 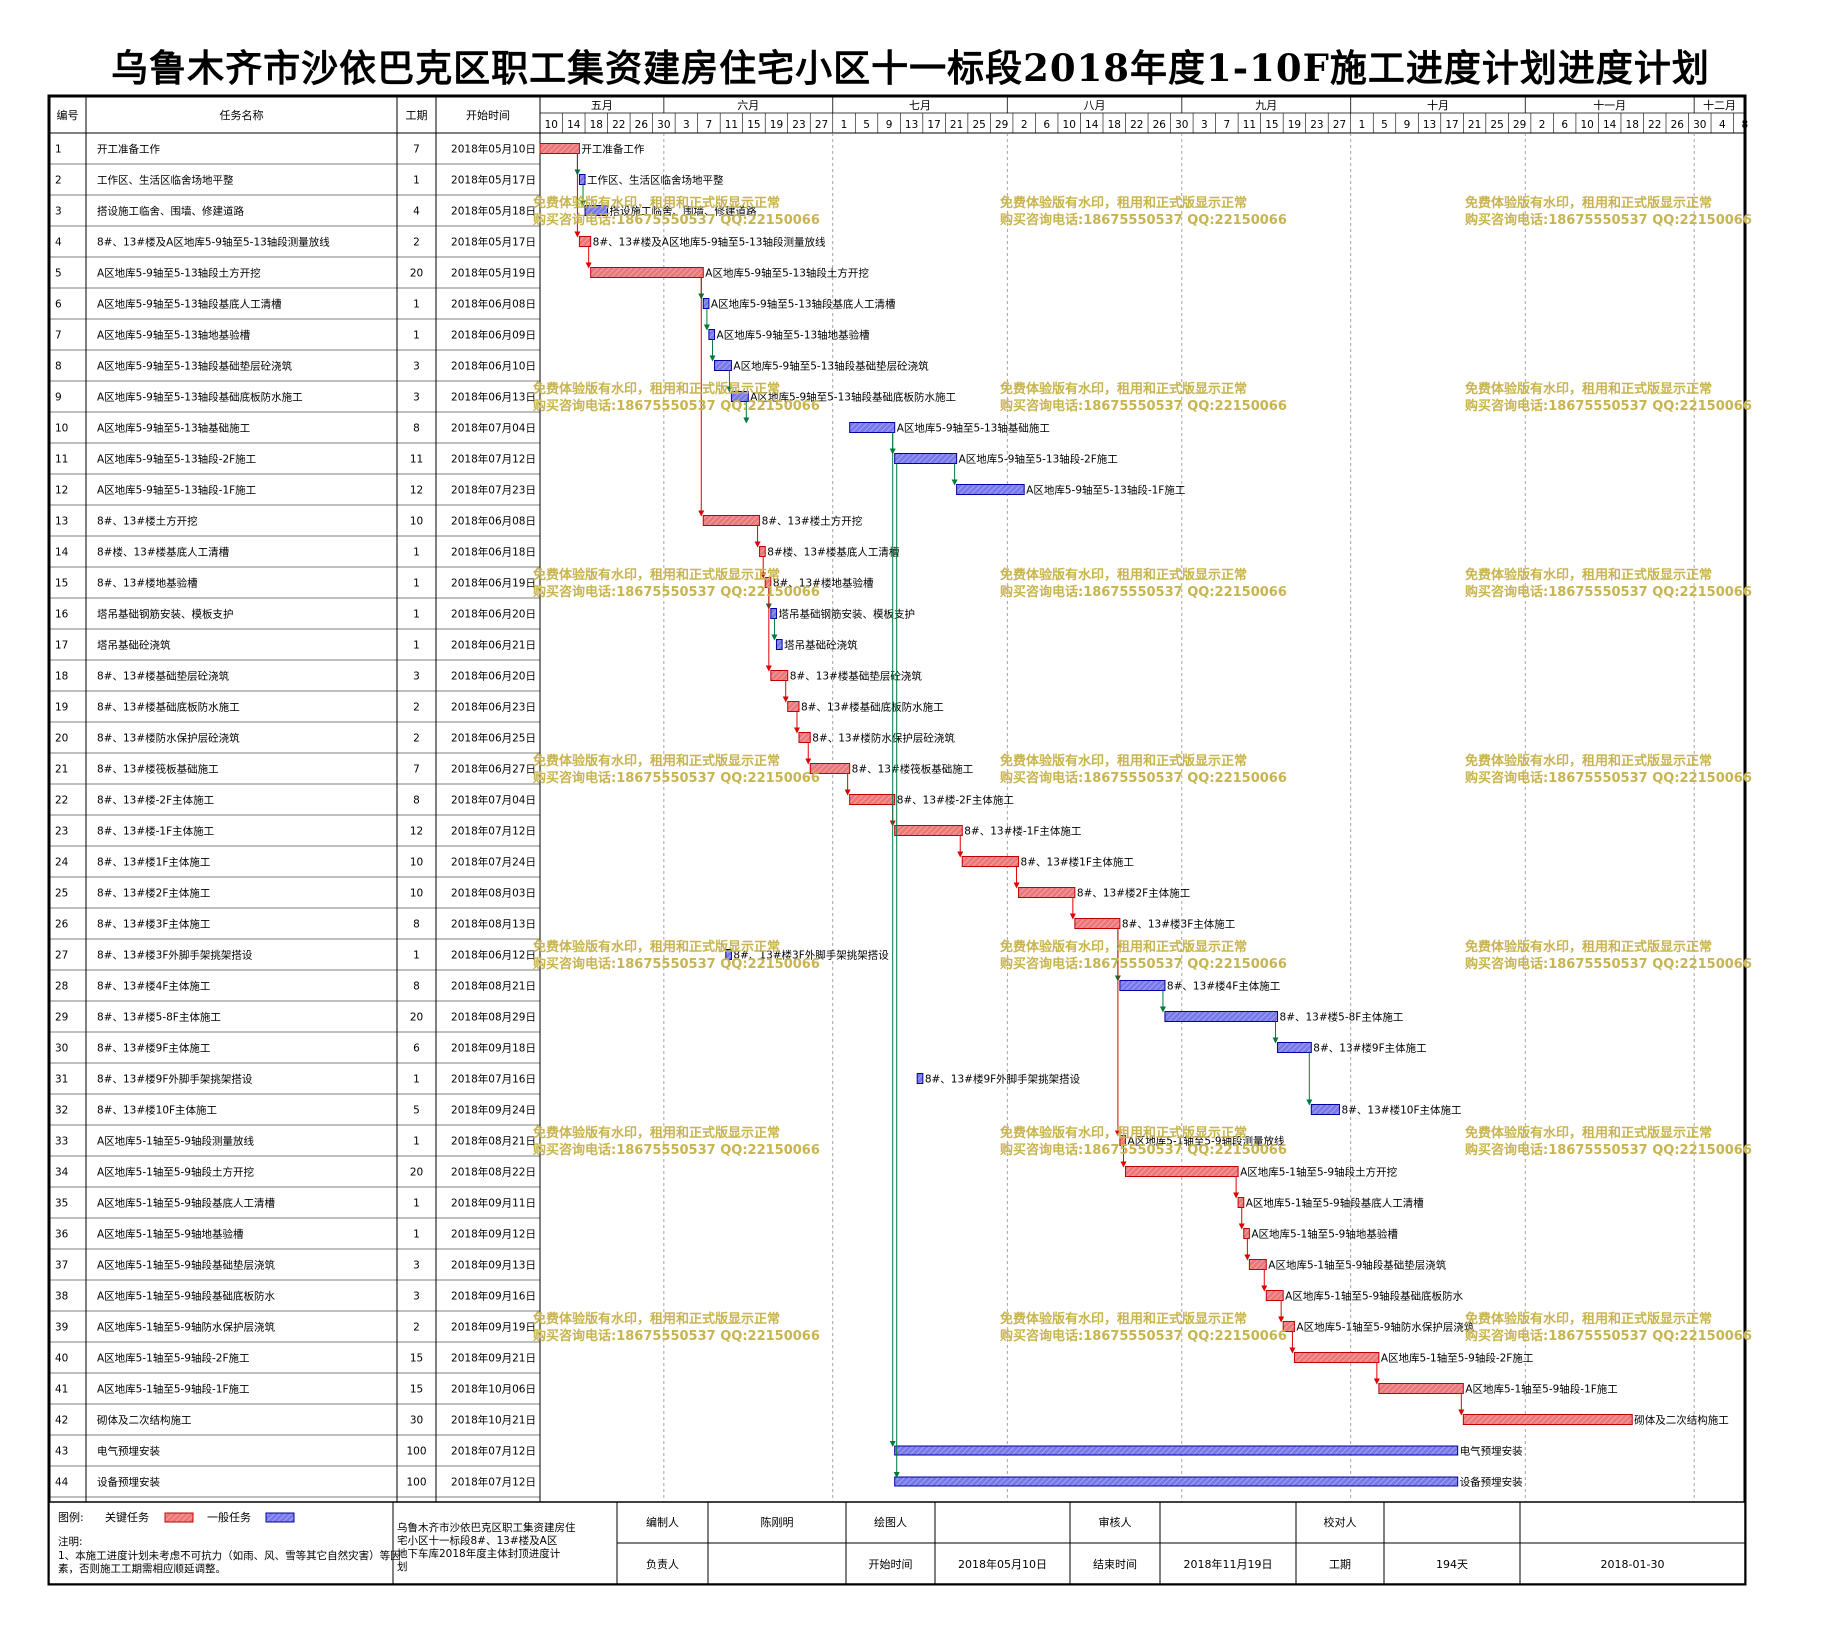 What do you see at coordinates (127, 1517) in the screenshot?
I see `legend-critical-label: 关键任务` at bounding box center [127, 1517].